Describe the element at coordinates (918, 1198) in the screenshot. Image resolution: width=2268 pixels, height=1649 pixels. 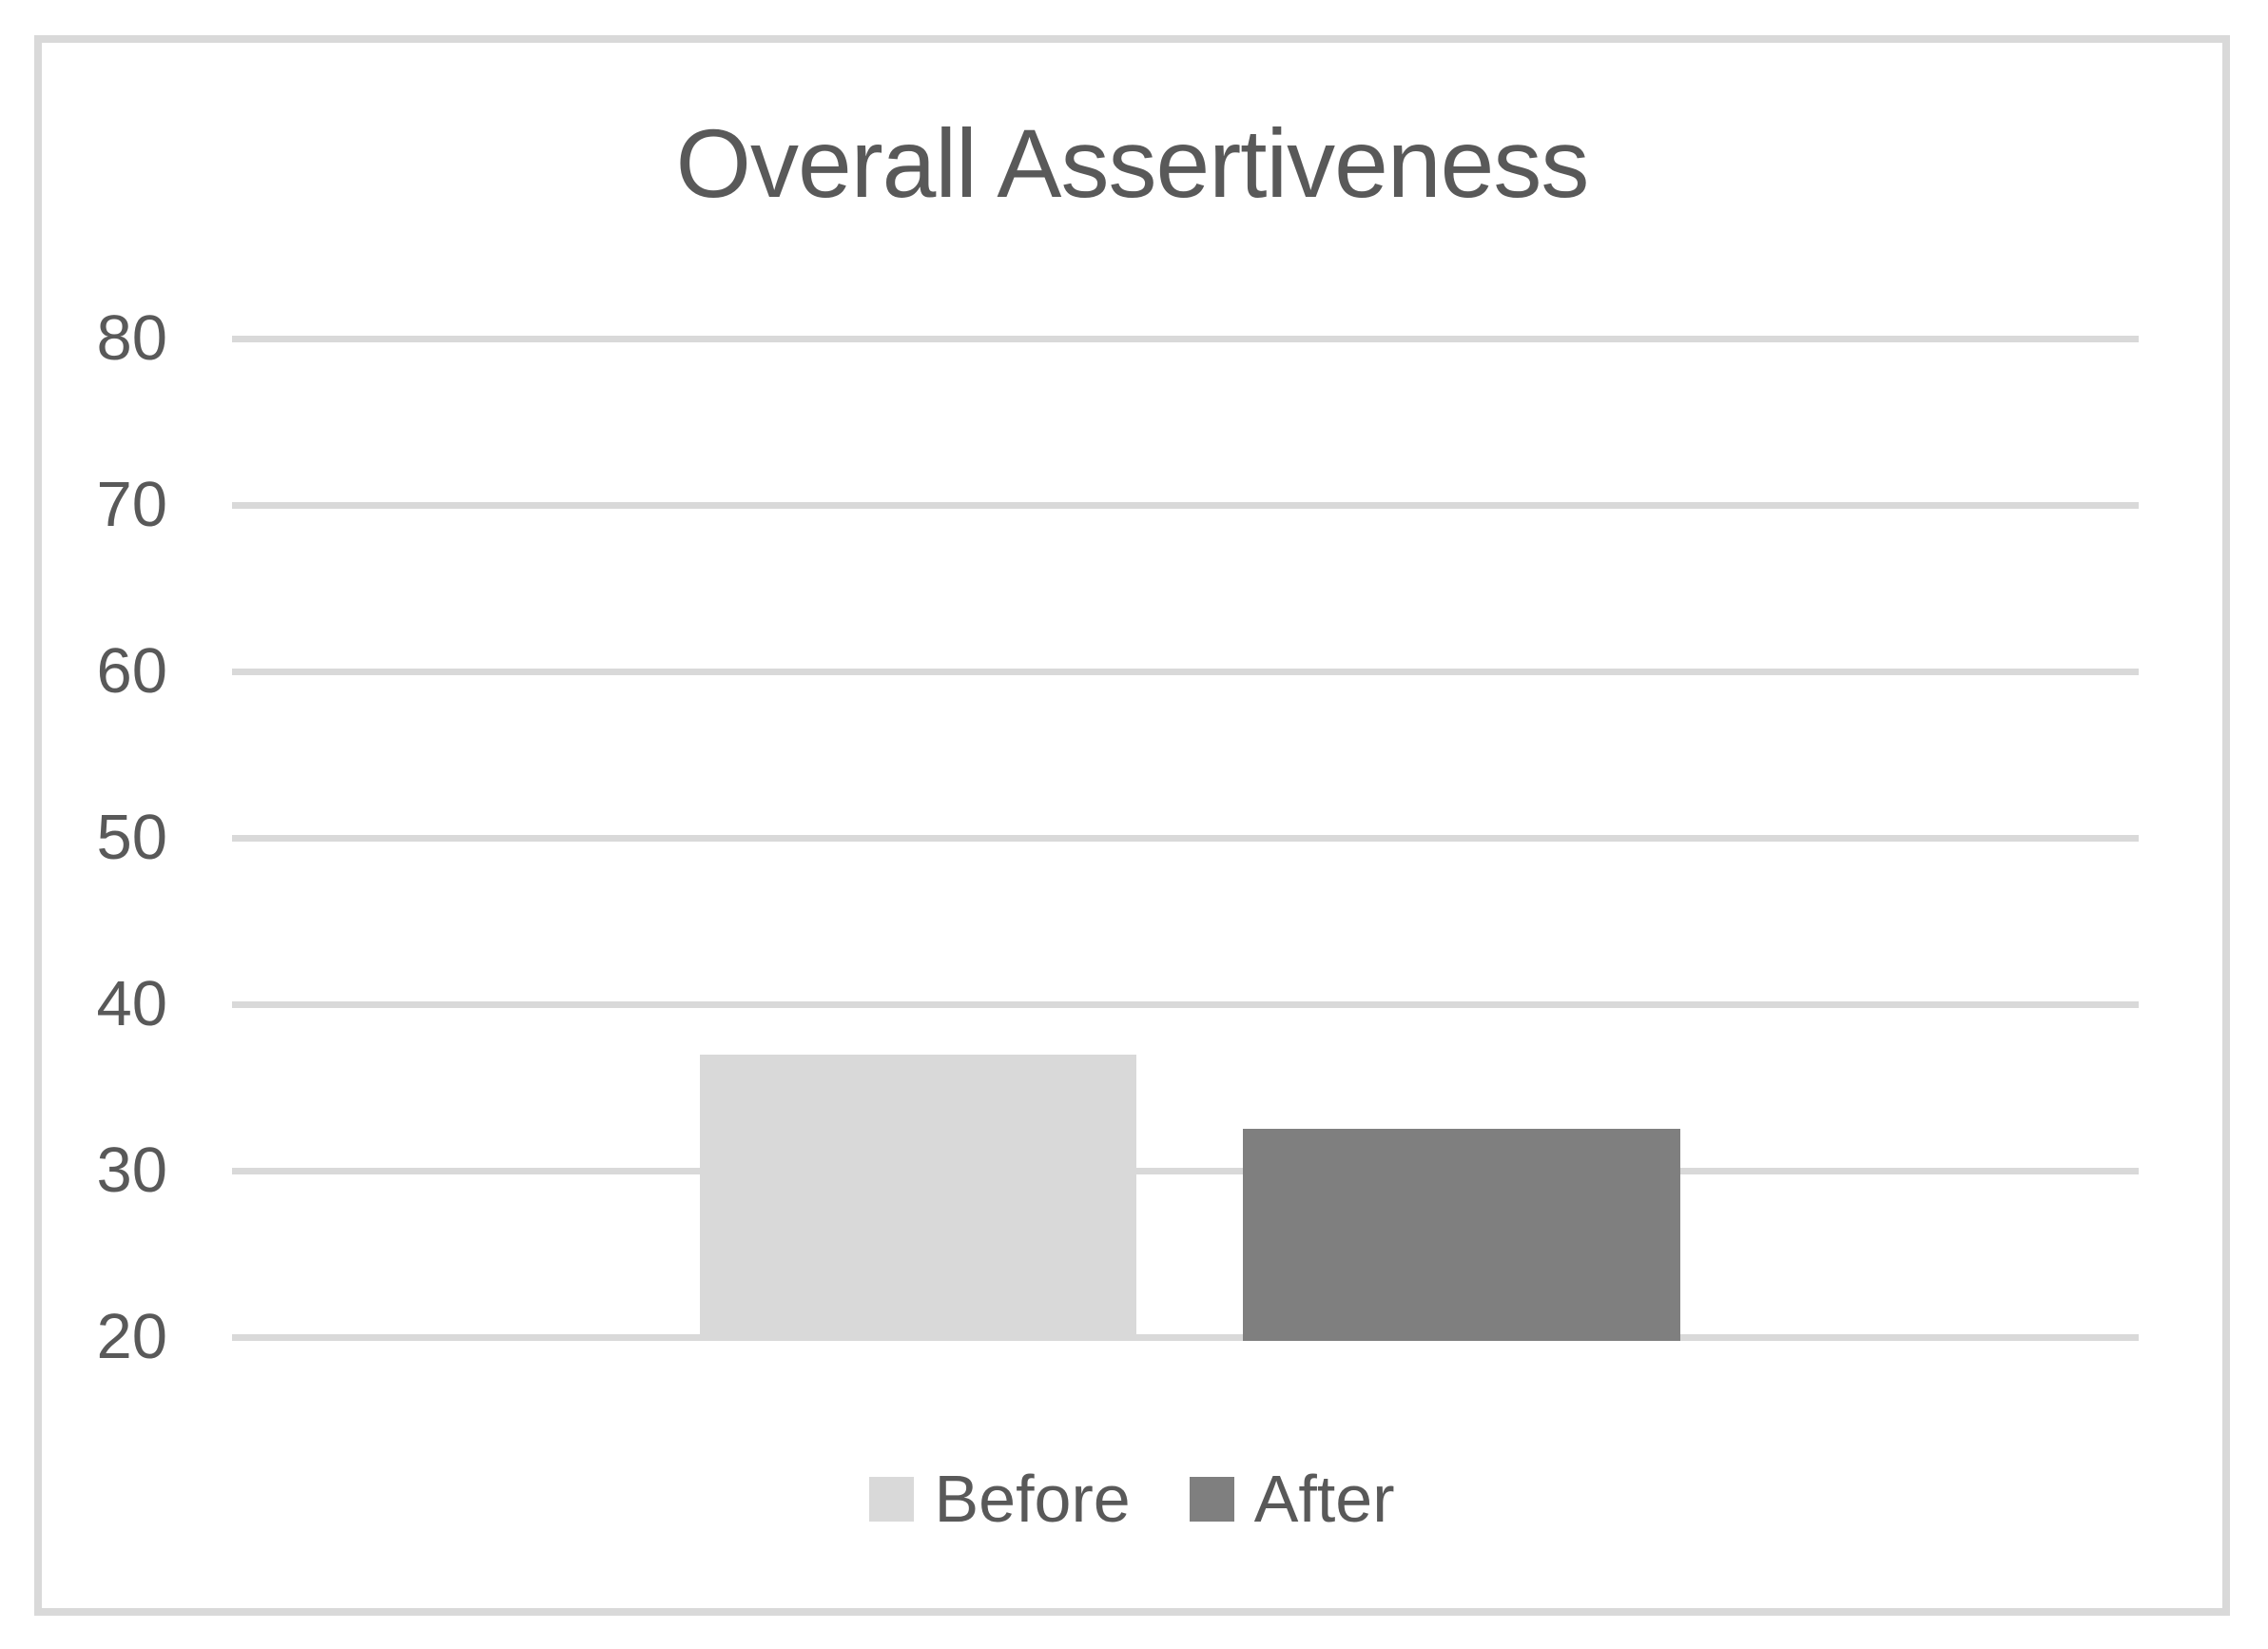
I see `bar-before` at that location.